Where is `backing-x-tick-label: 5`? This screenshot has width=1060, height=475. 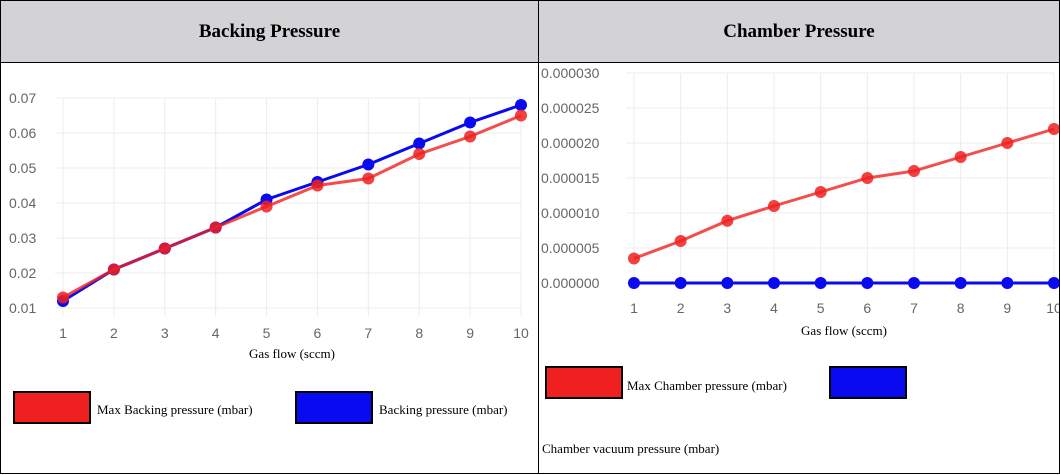 backing-x-tick-label: 5 is located at coordinates (267, 333).